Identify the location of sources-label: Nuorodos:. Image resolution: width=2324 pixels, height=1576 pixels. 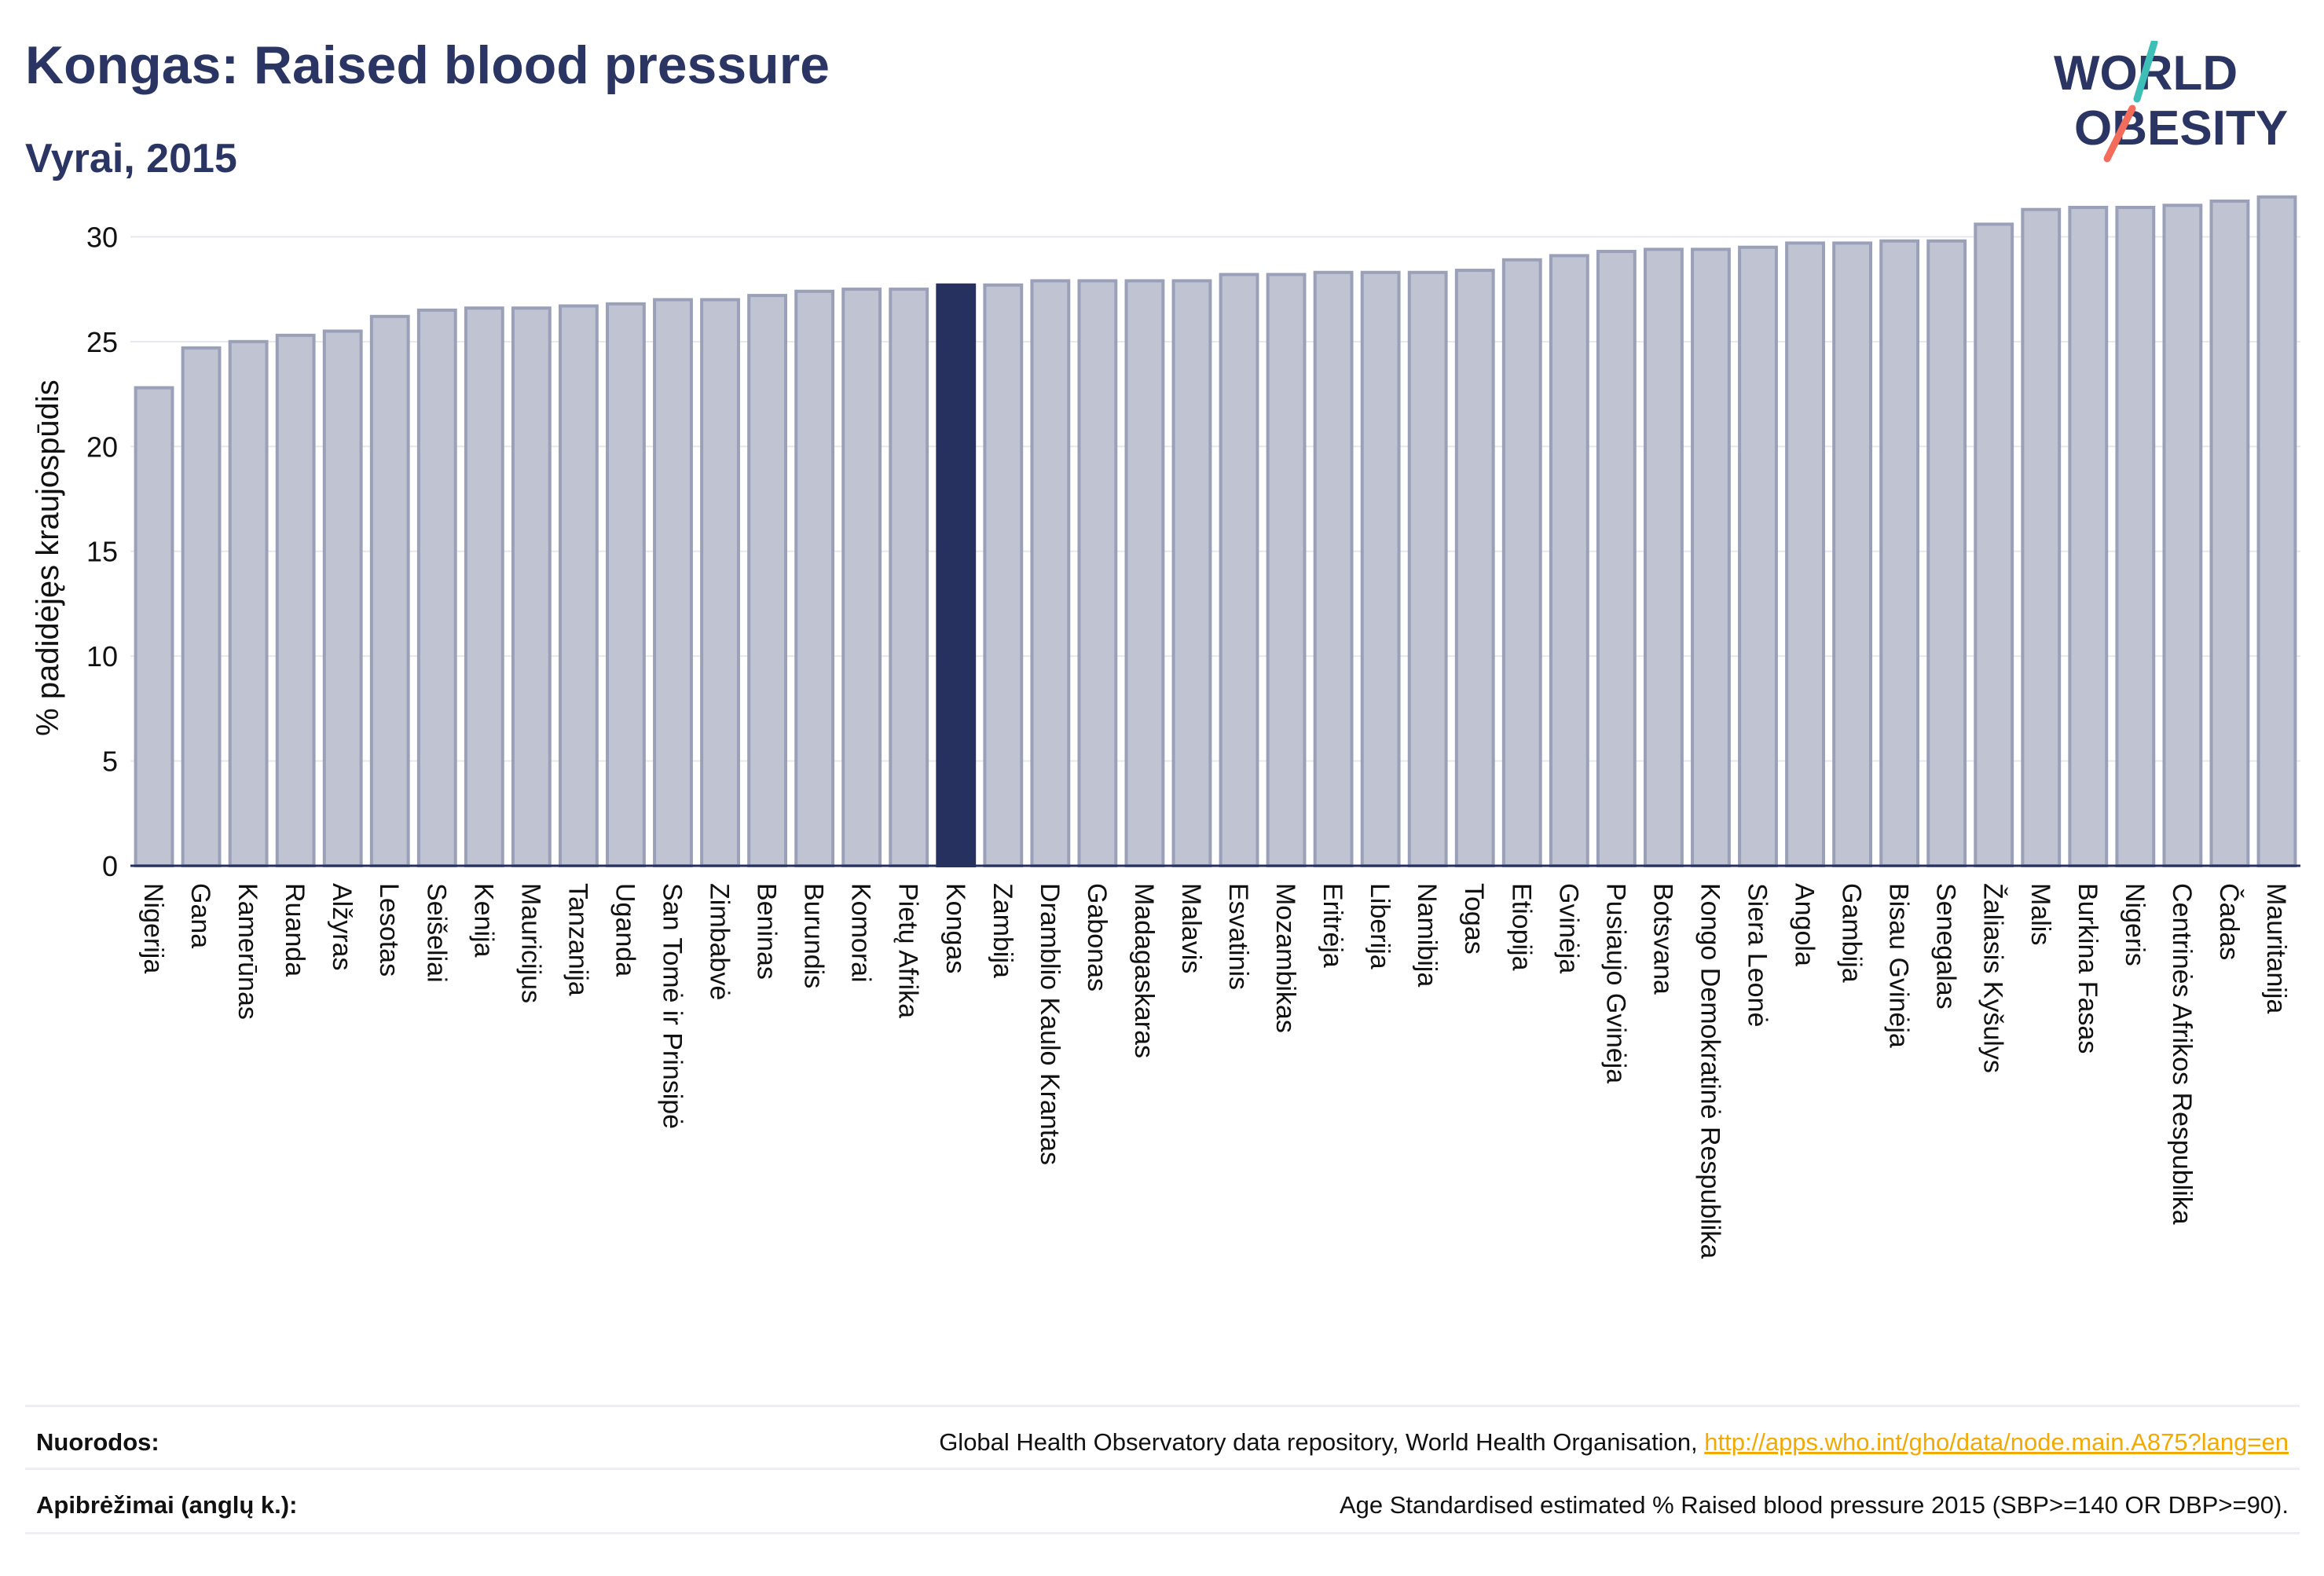
(97, 1442).